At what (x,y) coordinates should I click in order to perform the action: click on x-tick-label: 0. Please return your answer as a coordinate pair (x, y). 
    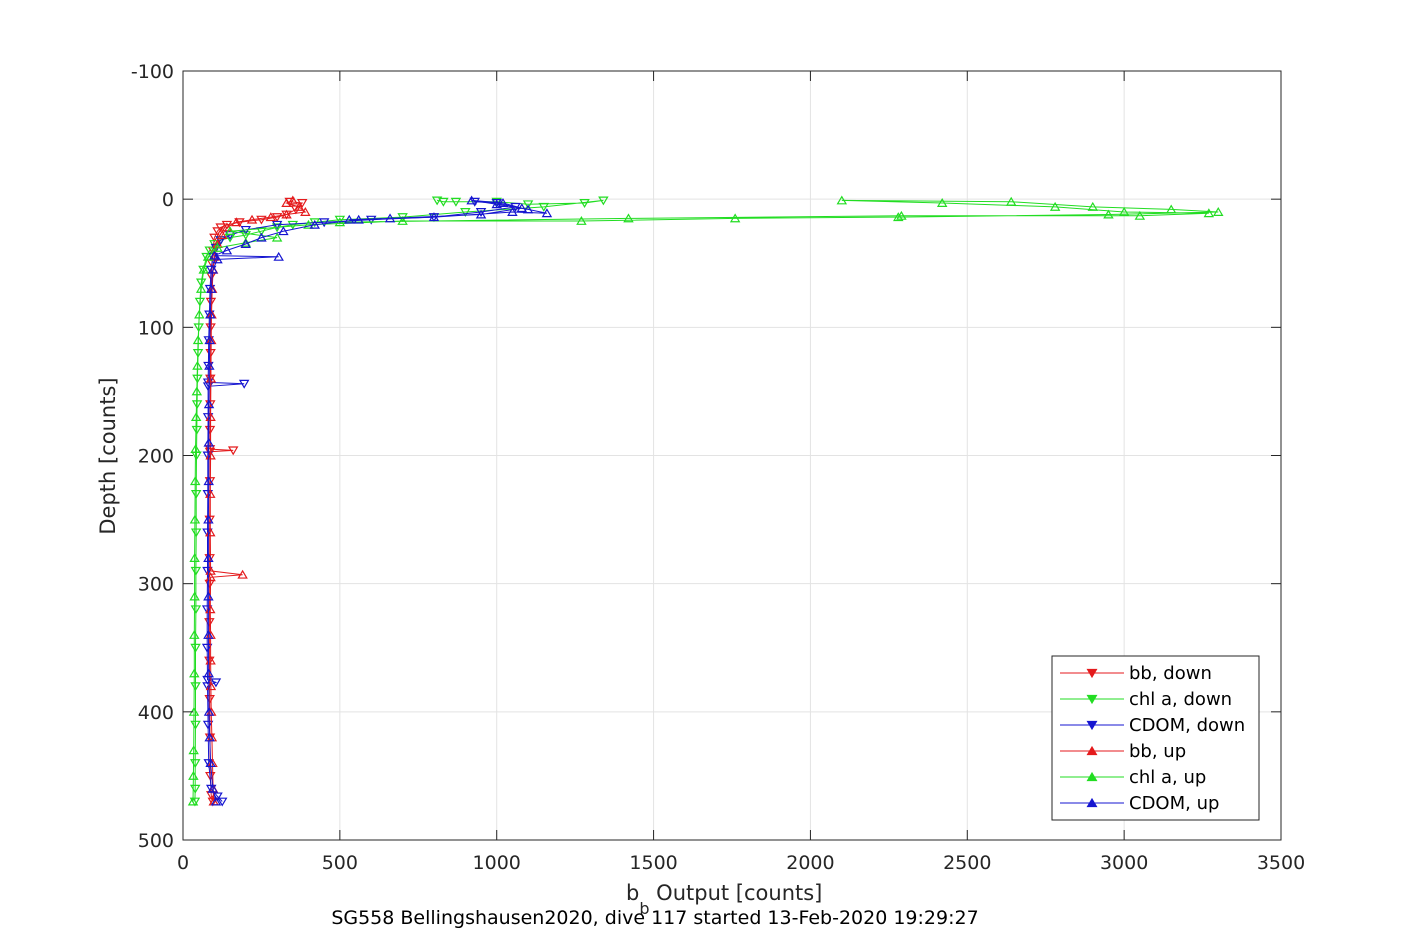
    Looking at the image, I should click on (183, 863).